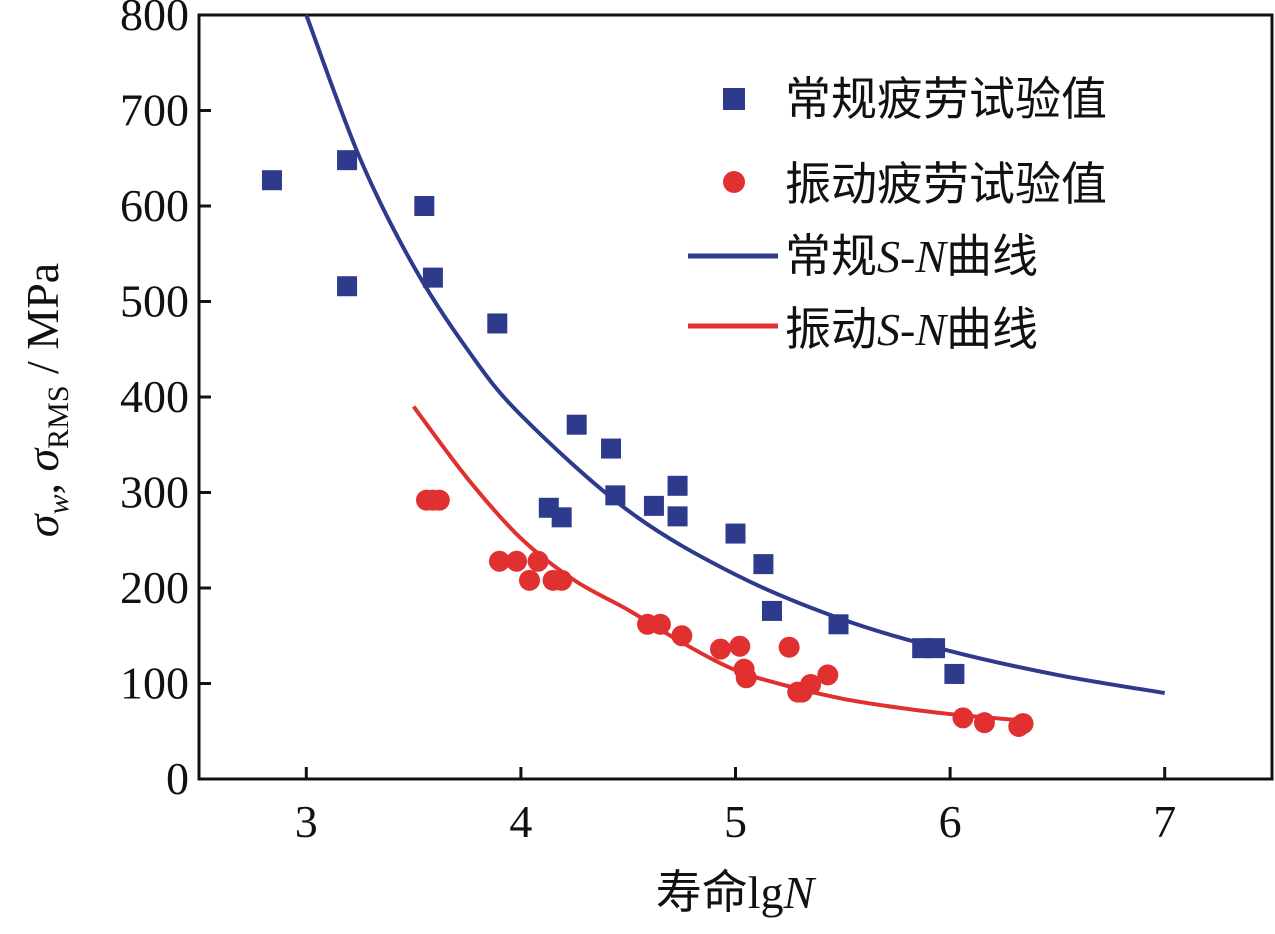  I want to click on x-tick-label: 7, so click(1164, 821).